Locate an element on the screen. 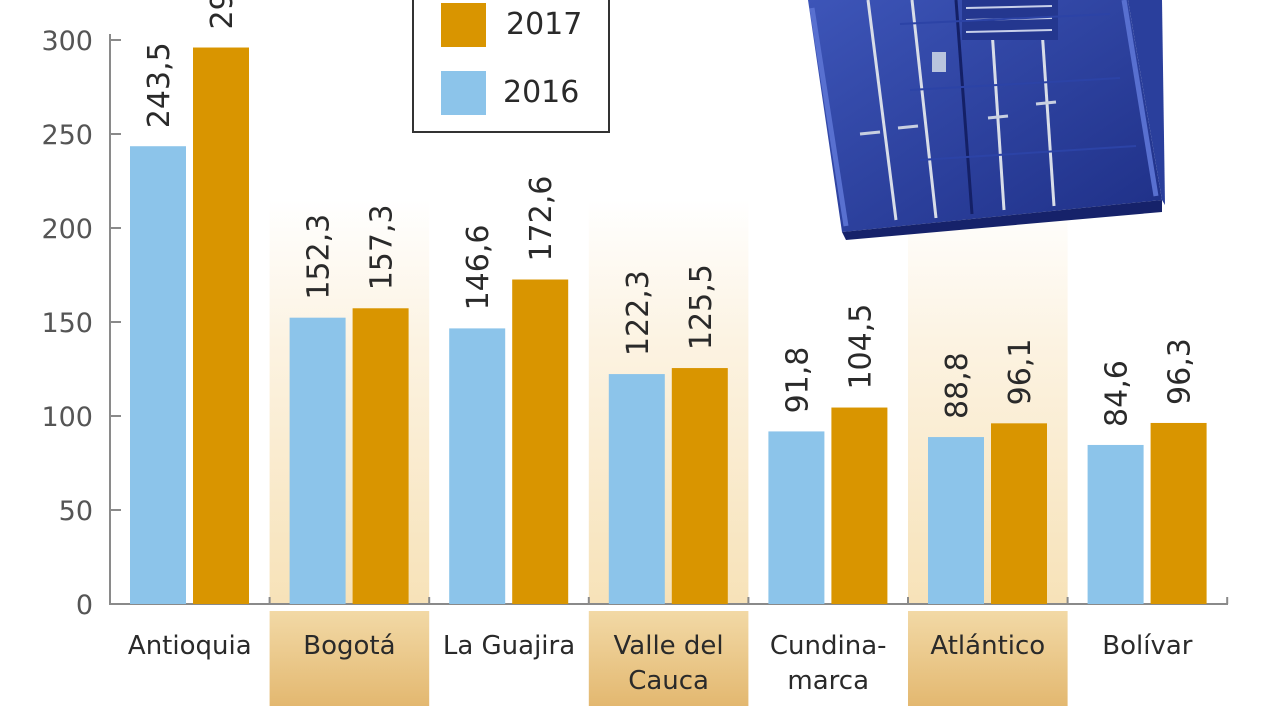 The image size is (1280, 720). legend-label-2017: 2017 is located at coordinates (544, 24).